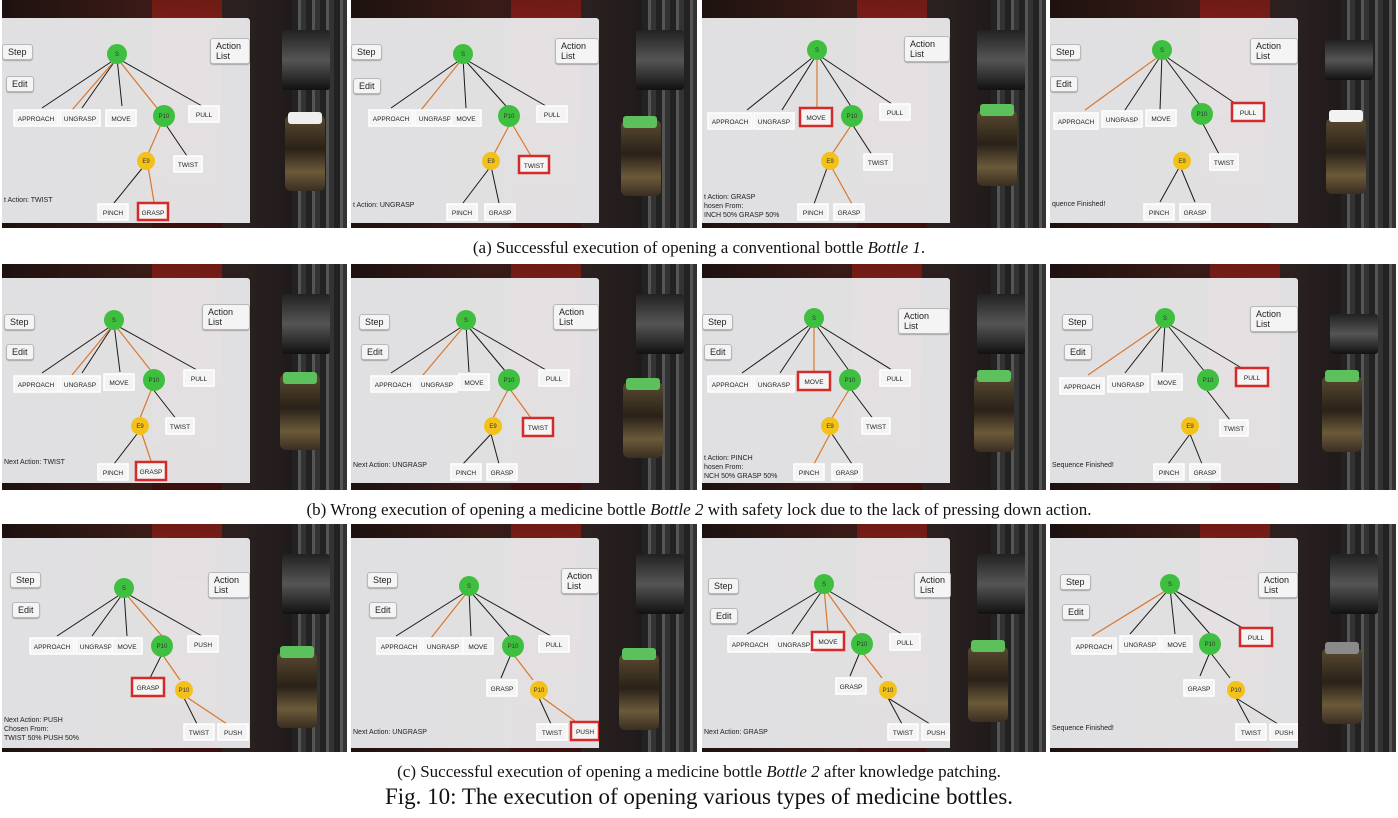 Image resolution: width=1398 pixels, height=818 pixels. What do you see at coordinates (390, 465) in the screenshot?
I see `status-text: Next Action: UNGRASP` at bounding box center [390, 465].